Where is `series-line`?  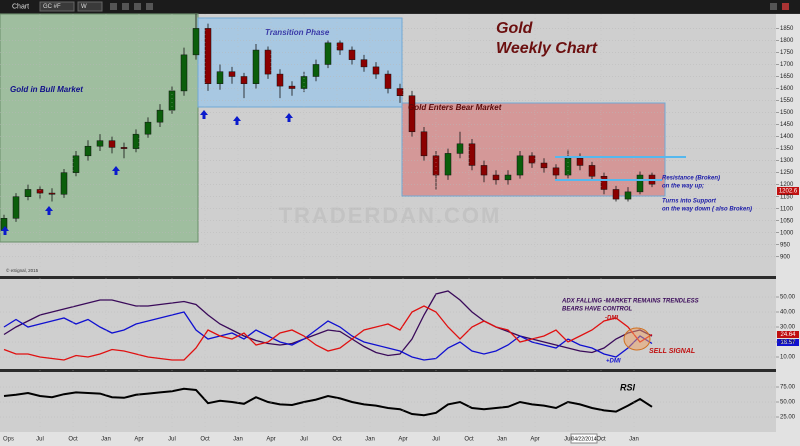 series-line is located at coordinates (328, 336).